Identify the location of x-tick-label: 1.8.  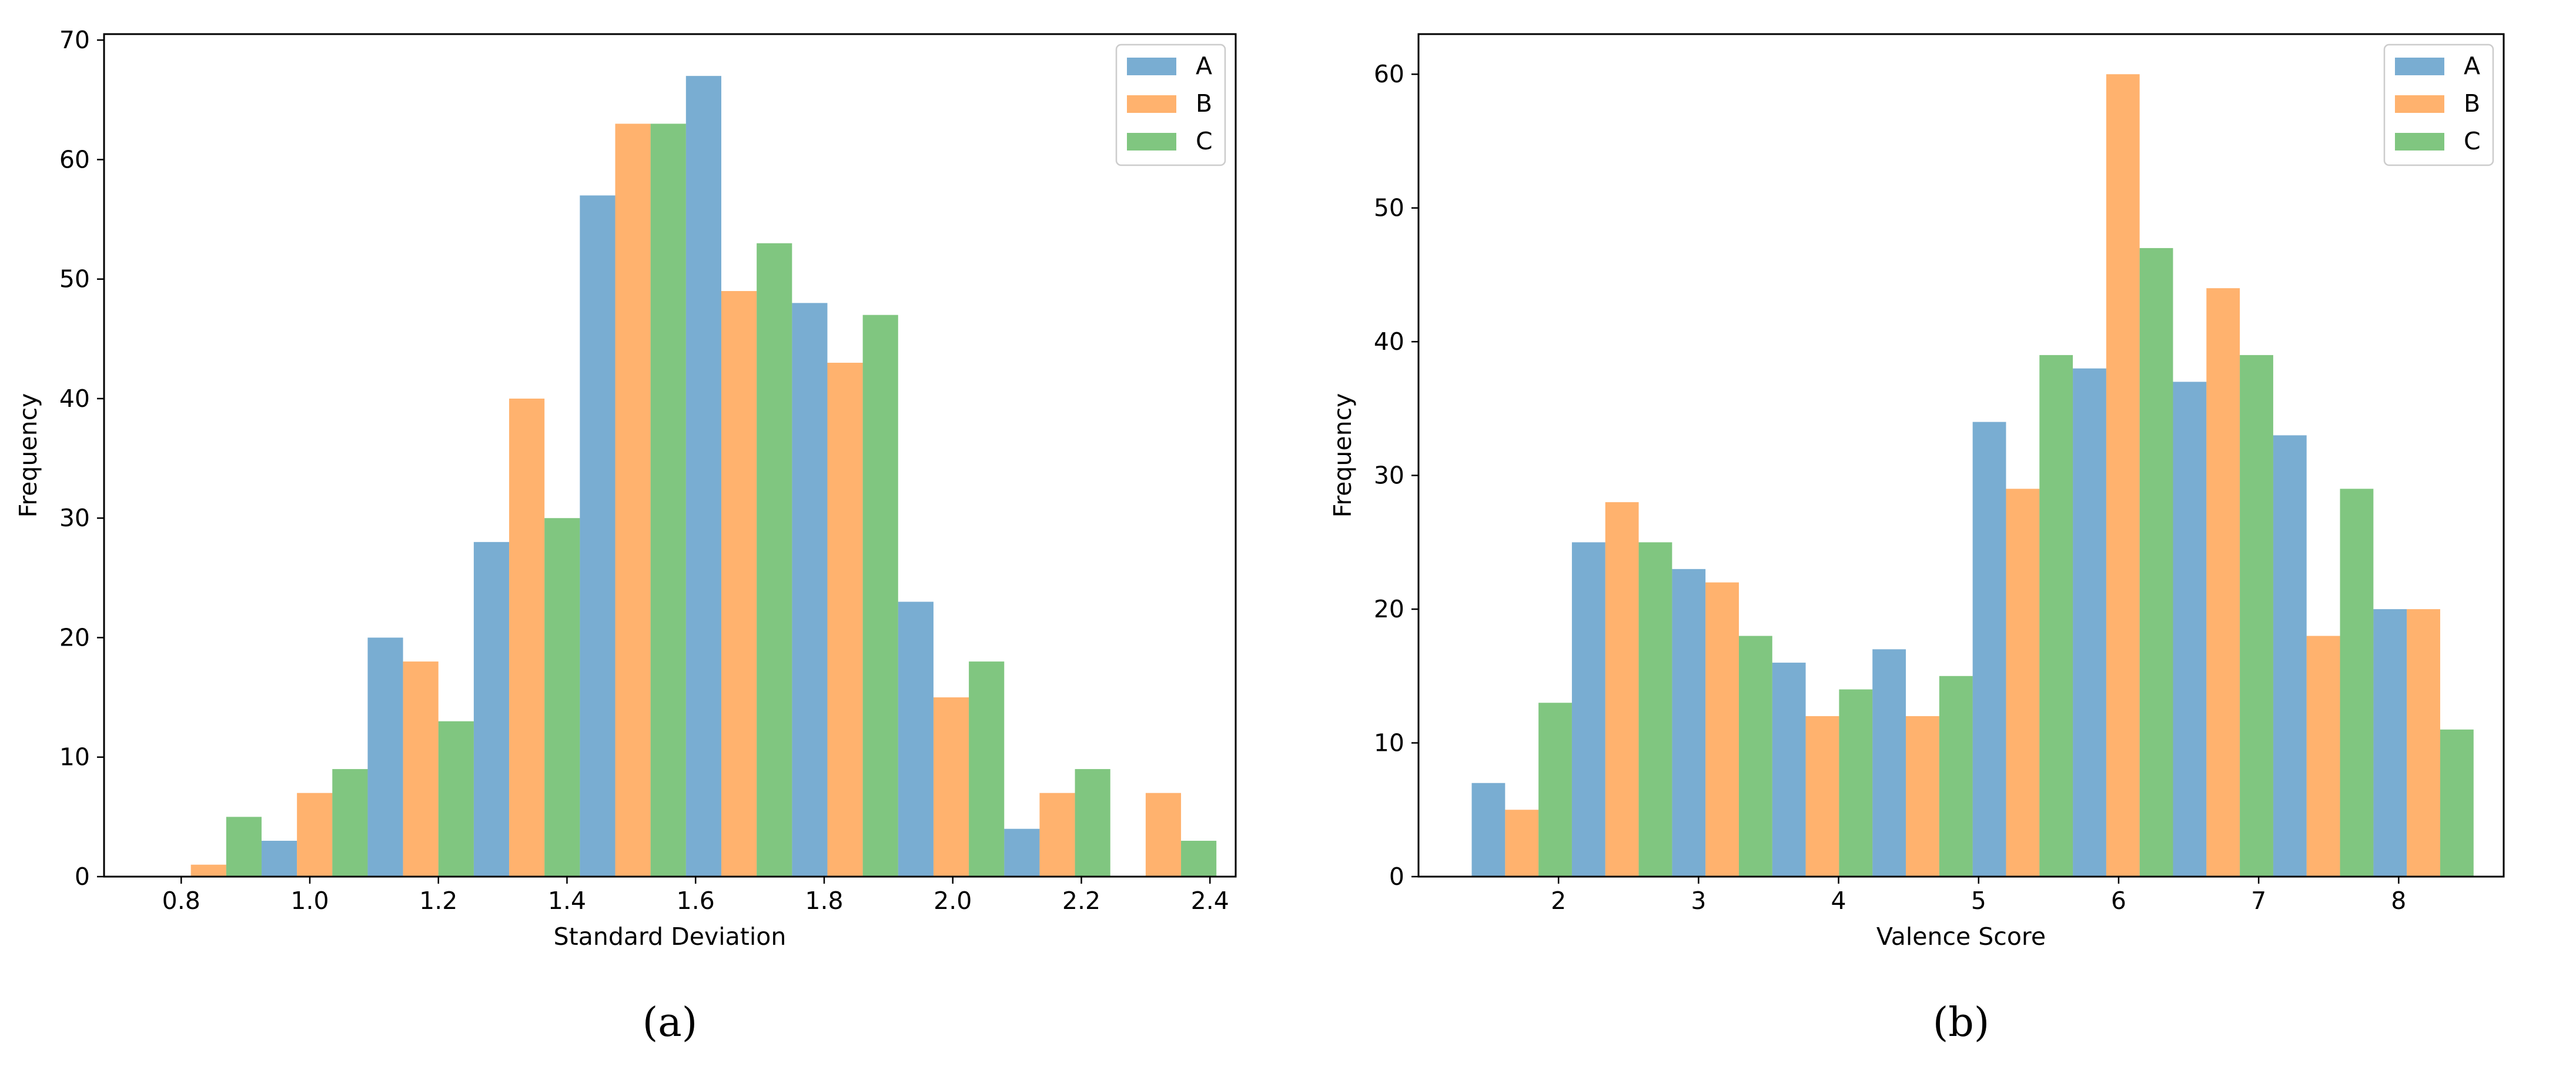
(824, 901).